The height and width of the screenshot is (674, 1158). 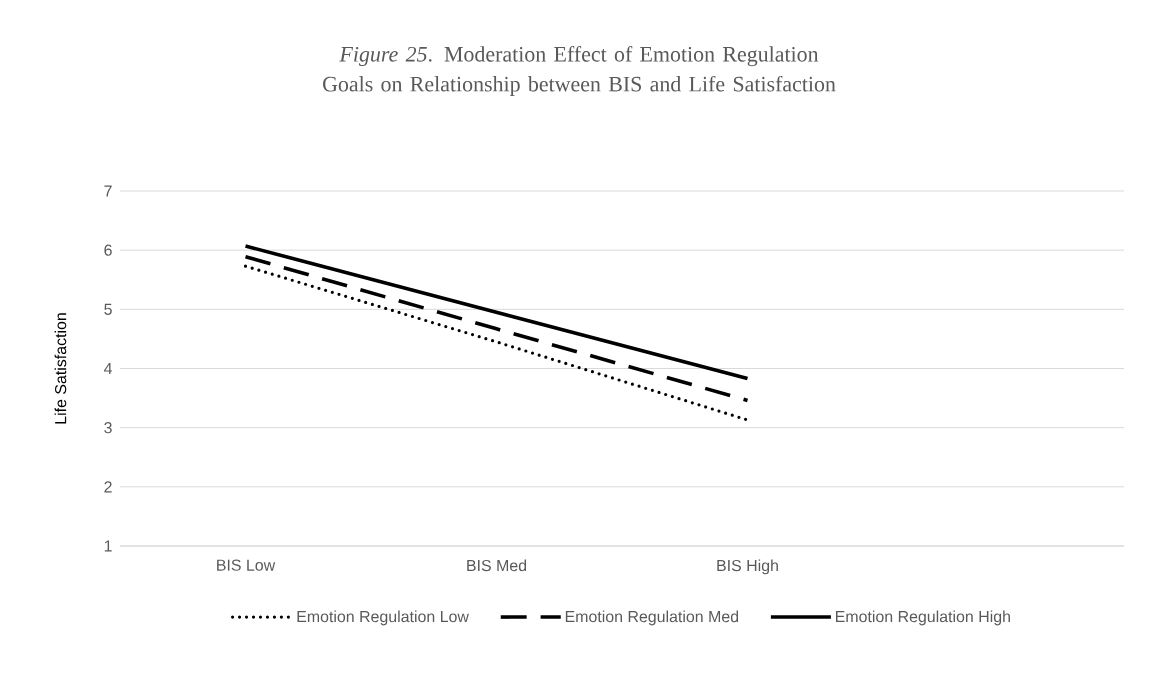 What do you see at coordinates (108, 250) in the screenshot?
I see `y-tick-label: 6` at bounding box center [108, 250].